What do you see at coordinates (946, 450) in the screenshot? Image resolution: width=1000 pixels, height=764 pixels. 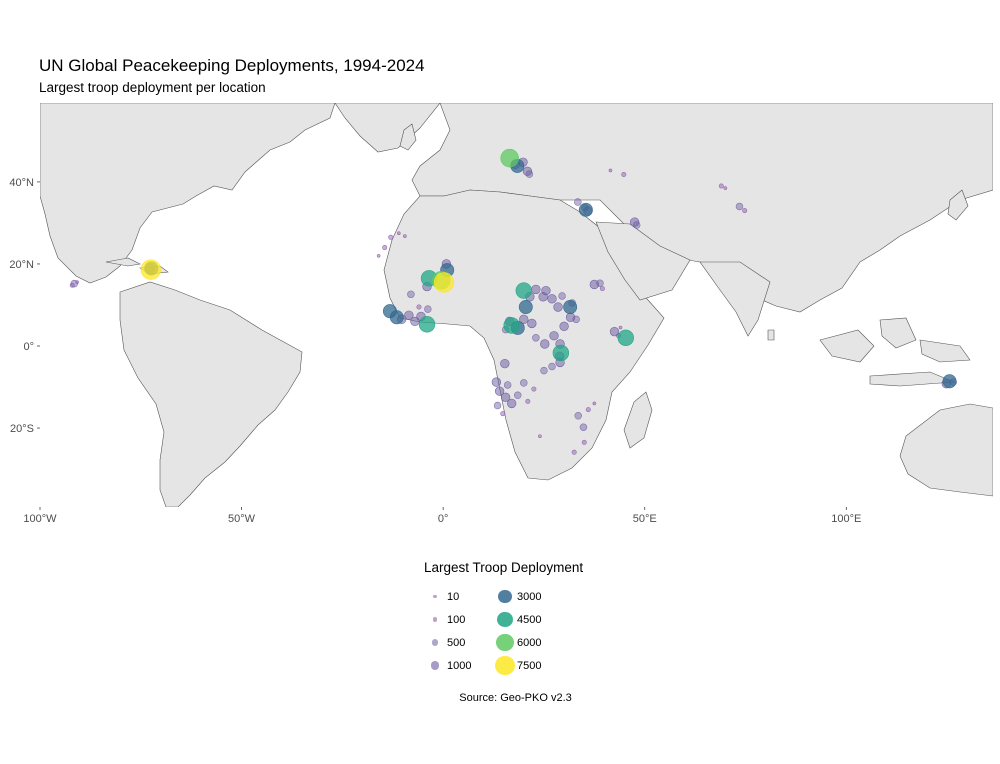 I see `australia-landmass` at bounding box center [946, 450].